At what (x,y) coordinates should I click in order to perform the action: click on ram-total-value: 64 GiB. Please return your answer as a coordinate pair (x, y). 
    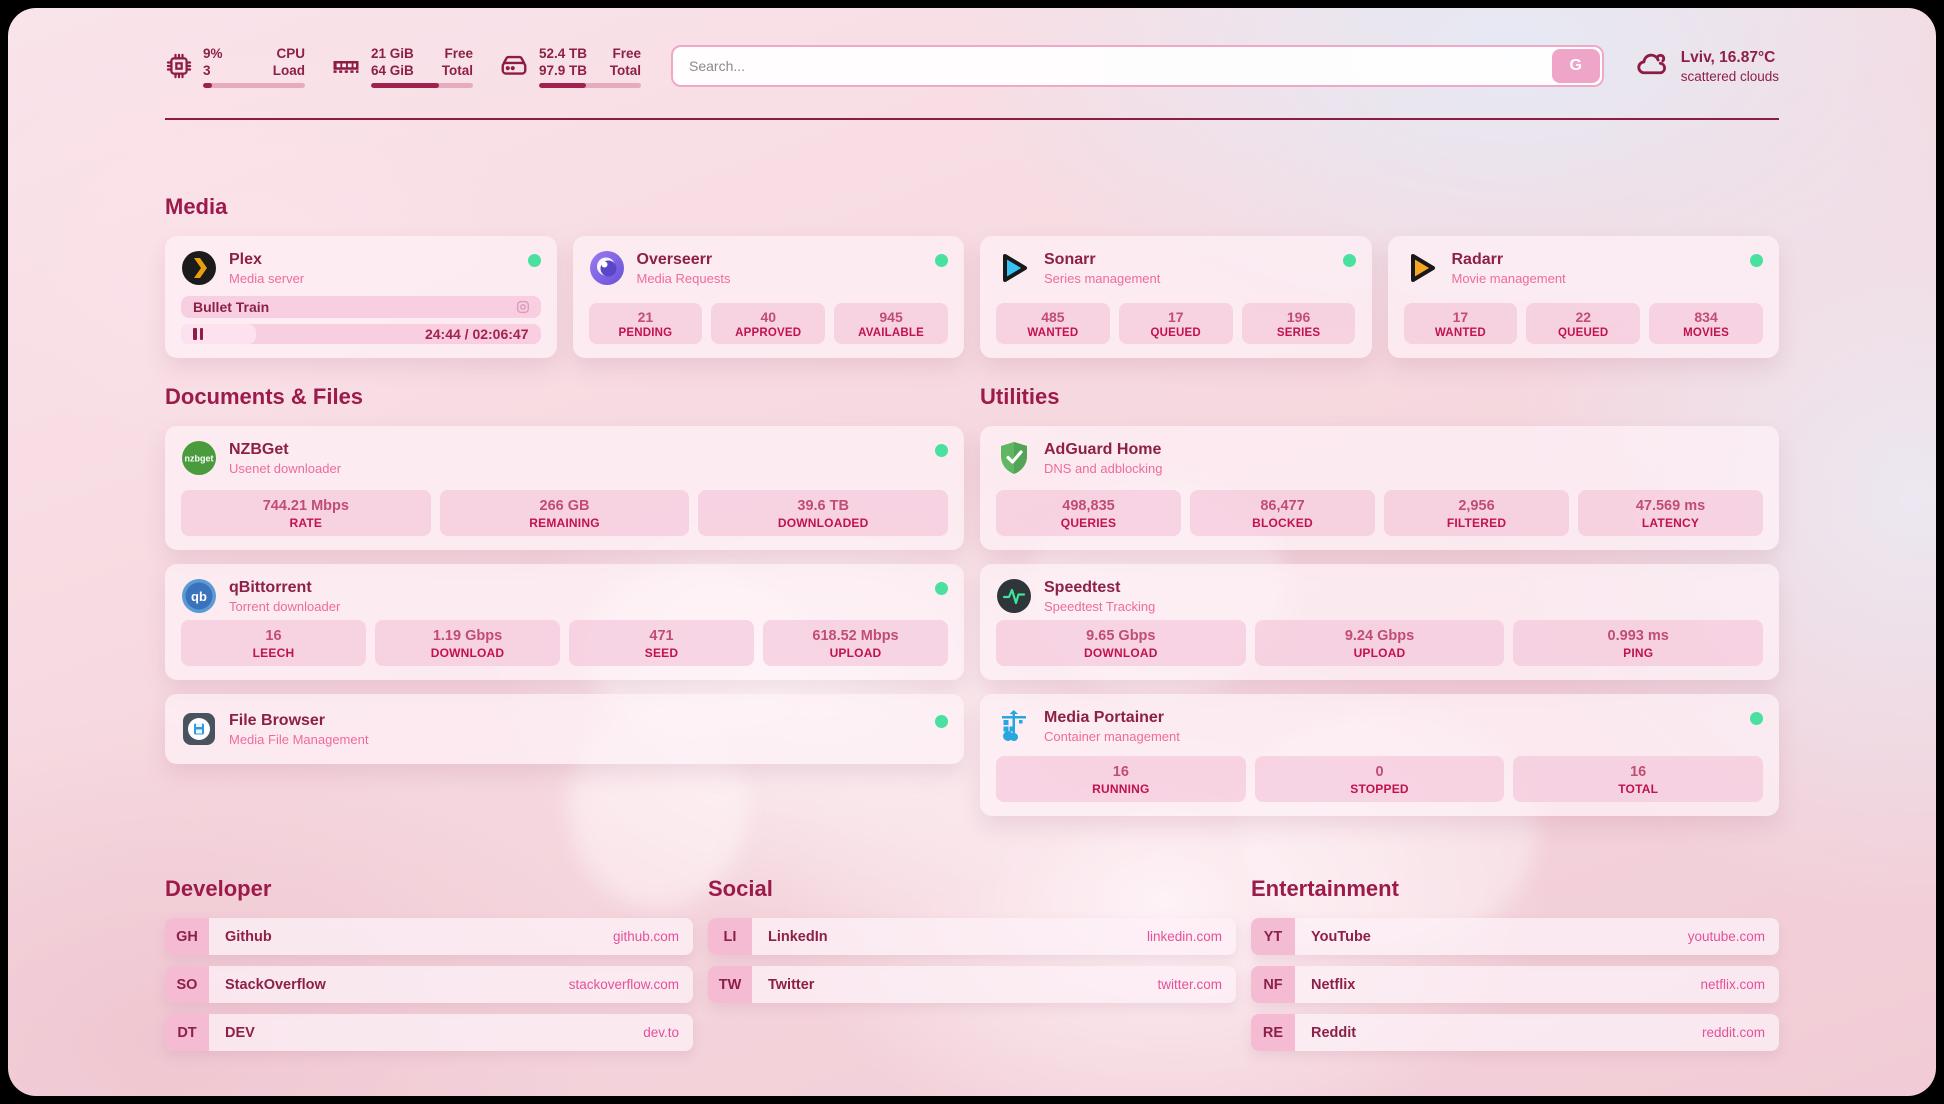
    Looking at the image, I should click on (392, 70).